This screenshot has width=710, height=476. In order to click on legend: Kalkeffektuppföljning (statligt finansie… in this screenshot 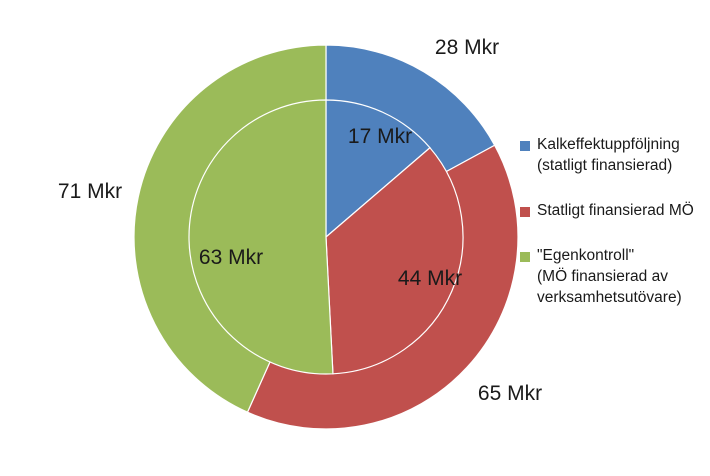, I will do `click(612, 233)`.